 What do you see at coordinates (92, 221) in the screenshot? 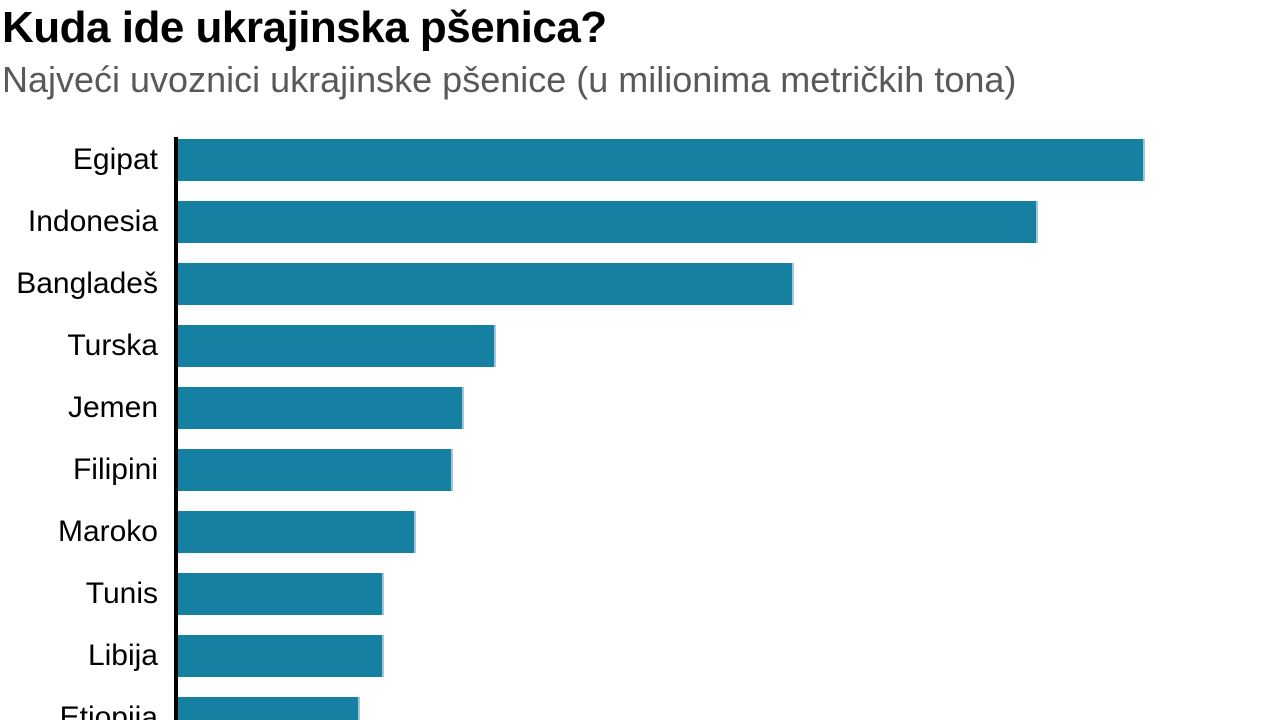
I see `category-label: Indonesia` at bounding box center [92, 221].